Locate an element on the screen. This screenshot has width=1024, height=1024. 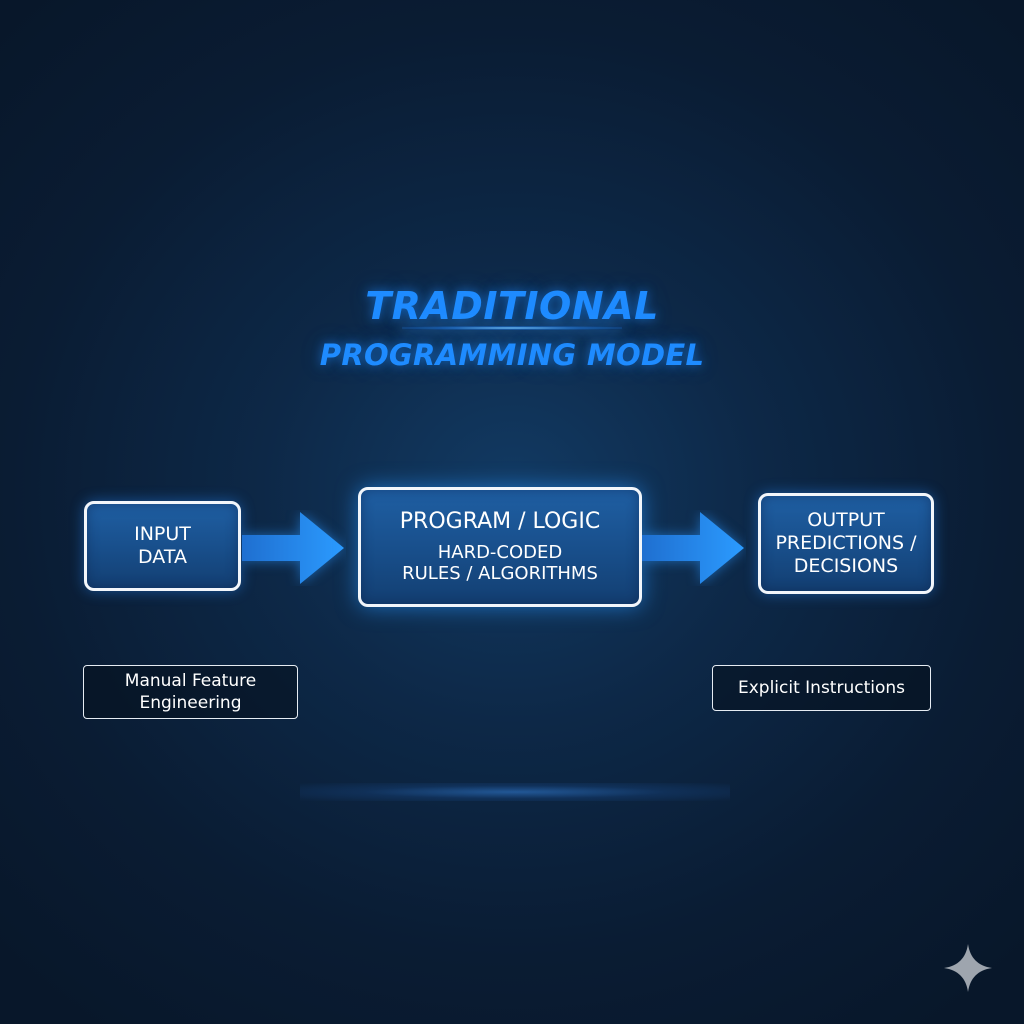
program-node-sub-line1: HARD-CODED is located at coordinates (500, 552).